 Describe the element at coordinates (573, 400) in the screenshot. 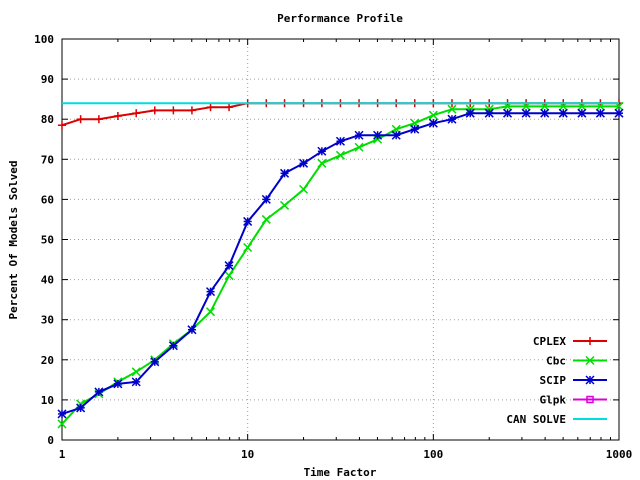

I see `legend-item-glpk: Glpk` at that location.